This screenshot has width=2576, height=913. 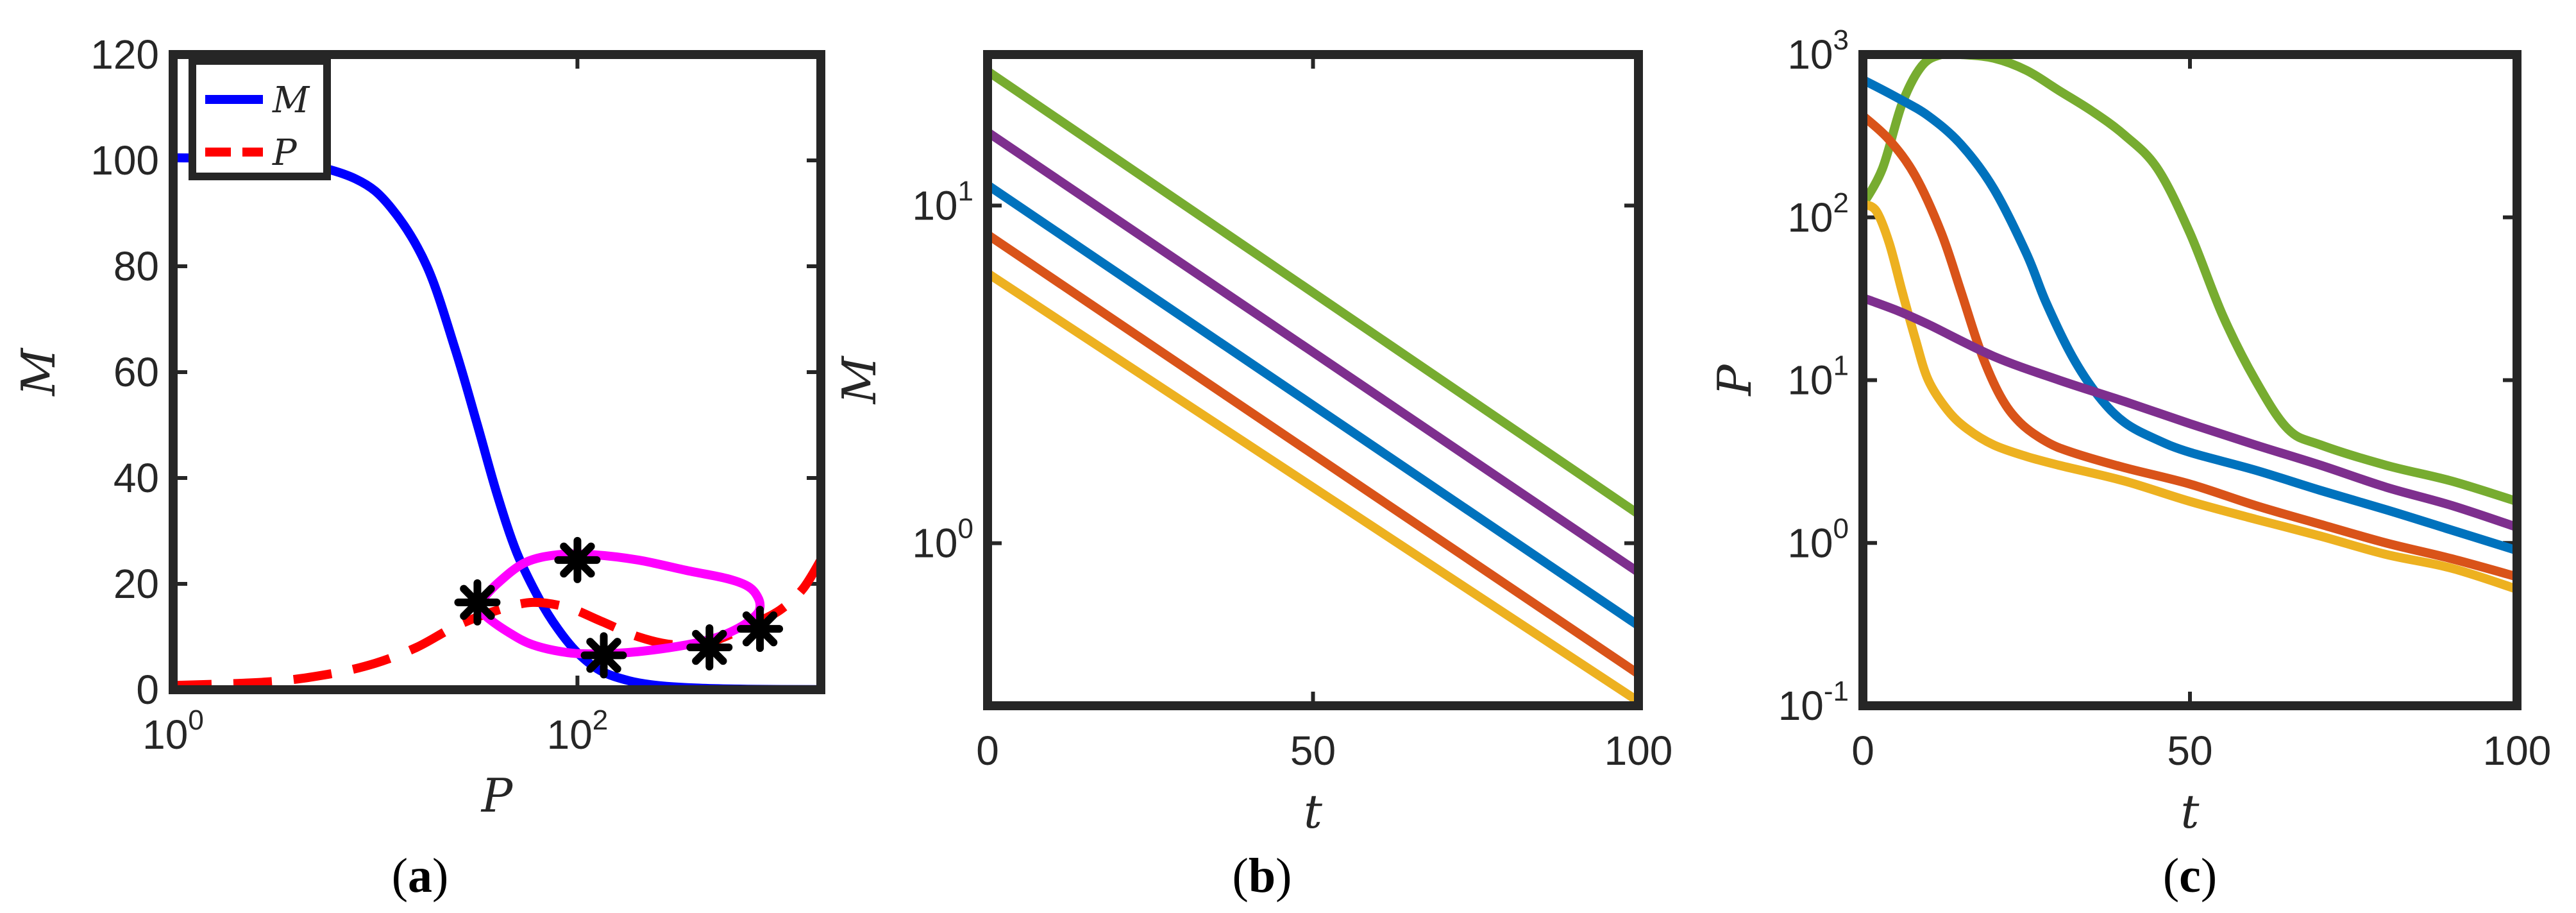 I want to click on series-group, so click(x=2190, y=324).